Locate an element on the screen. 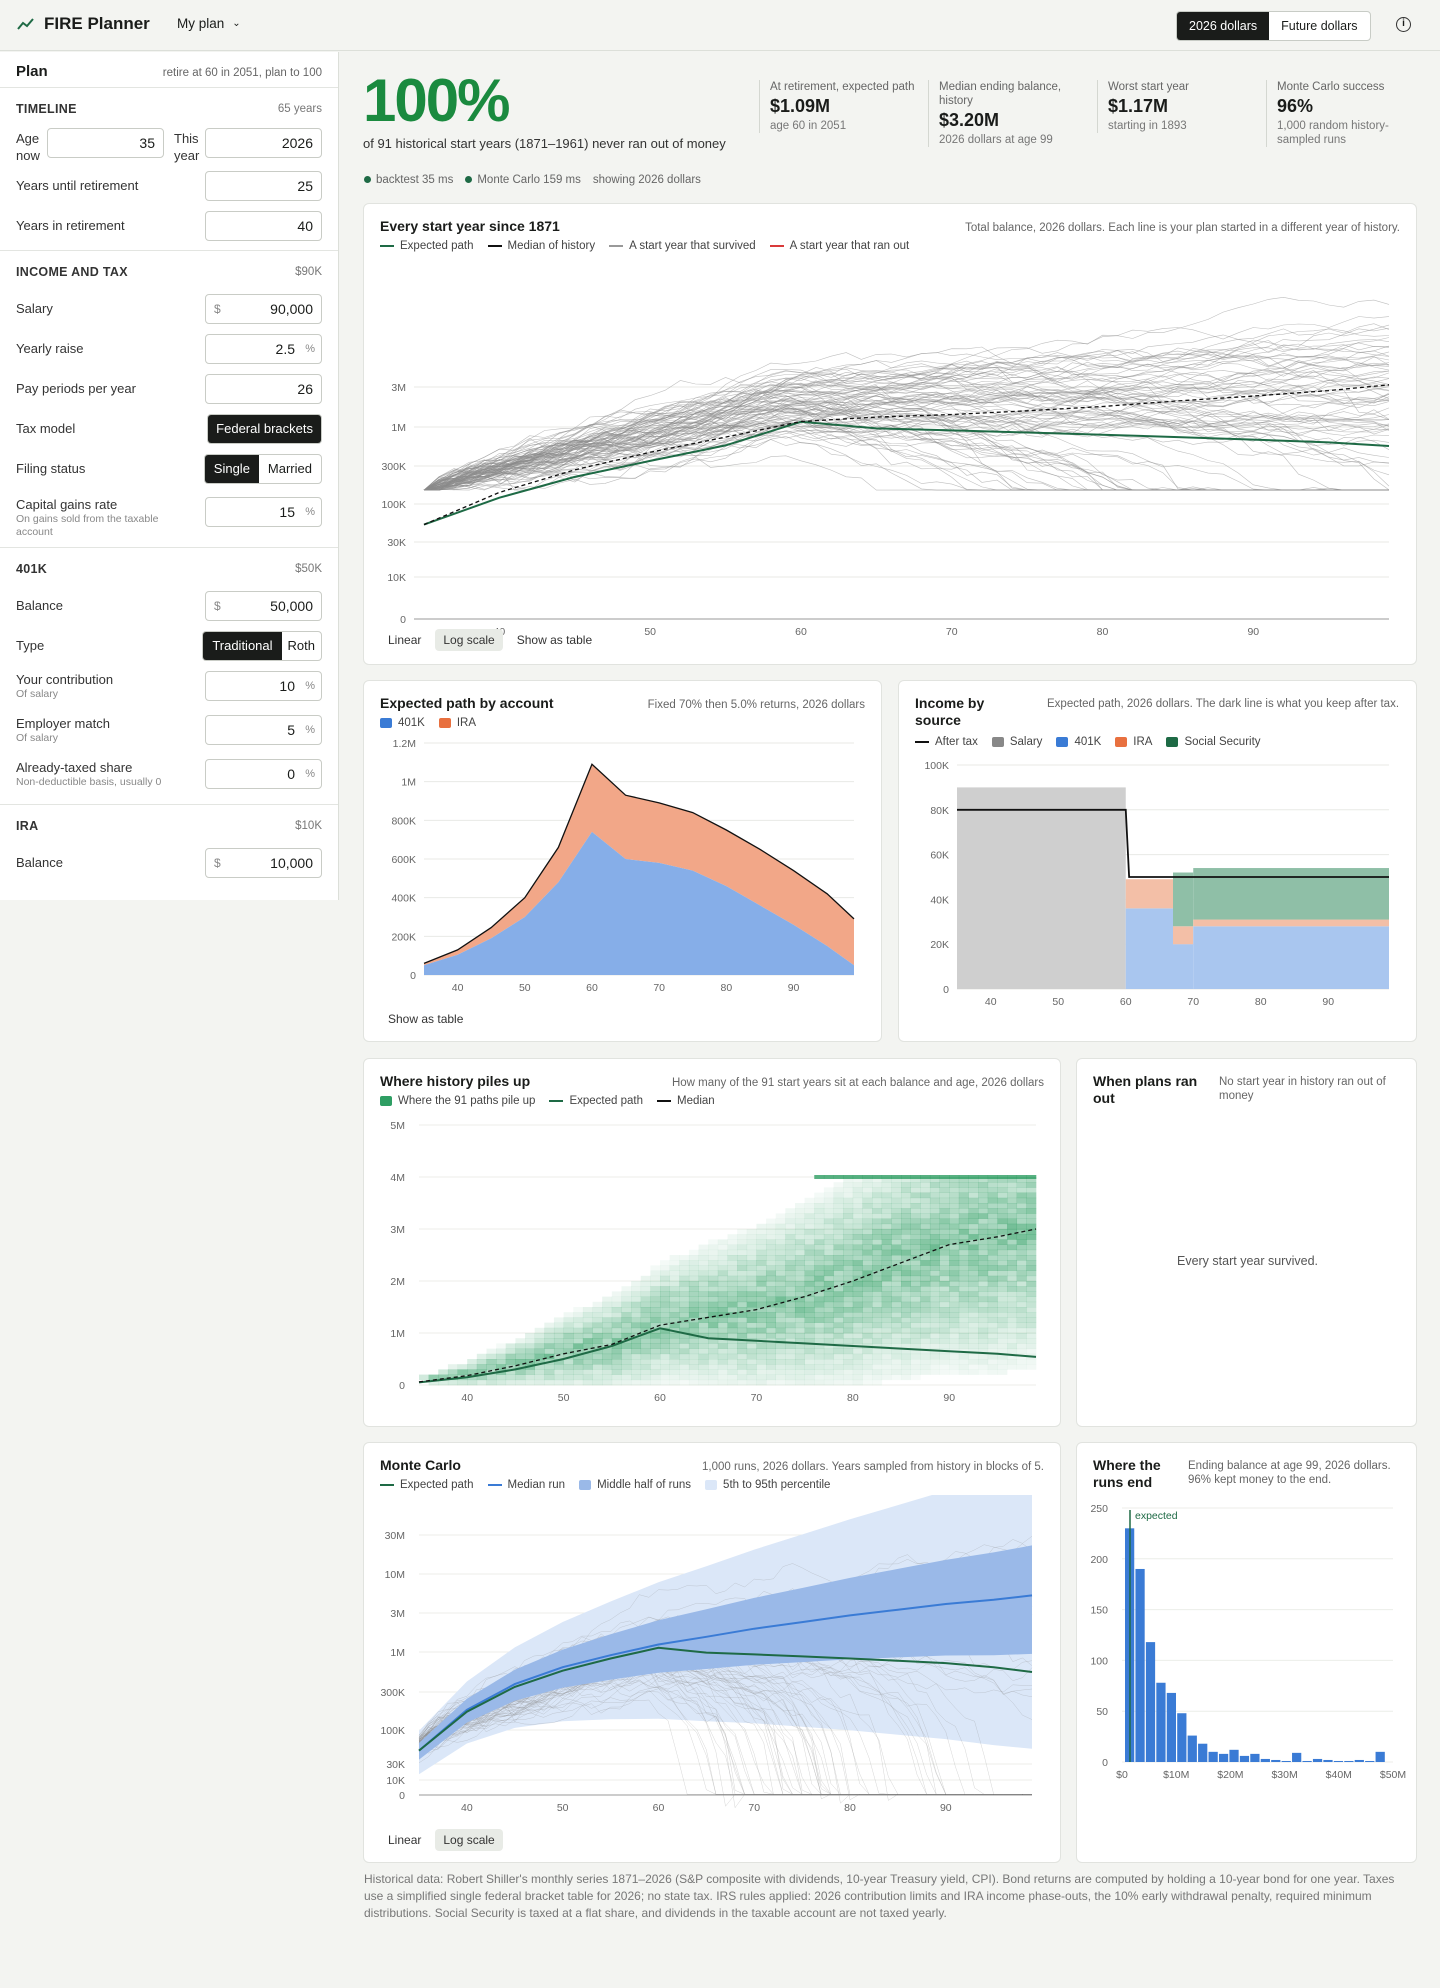 The height and width of the screenshot is (1988, 1440). section-title: TIMELINE is located at coordinates (46, 109).